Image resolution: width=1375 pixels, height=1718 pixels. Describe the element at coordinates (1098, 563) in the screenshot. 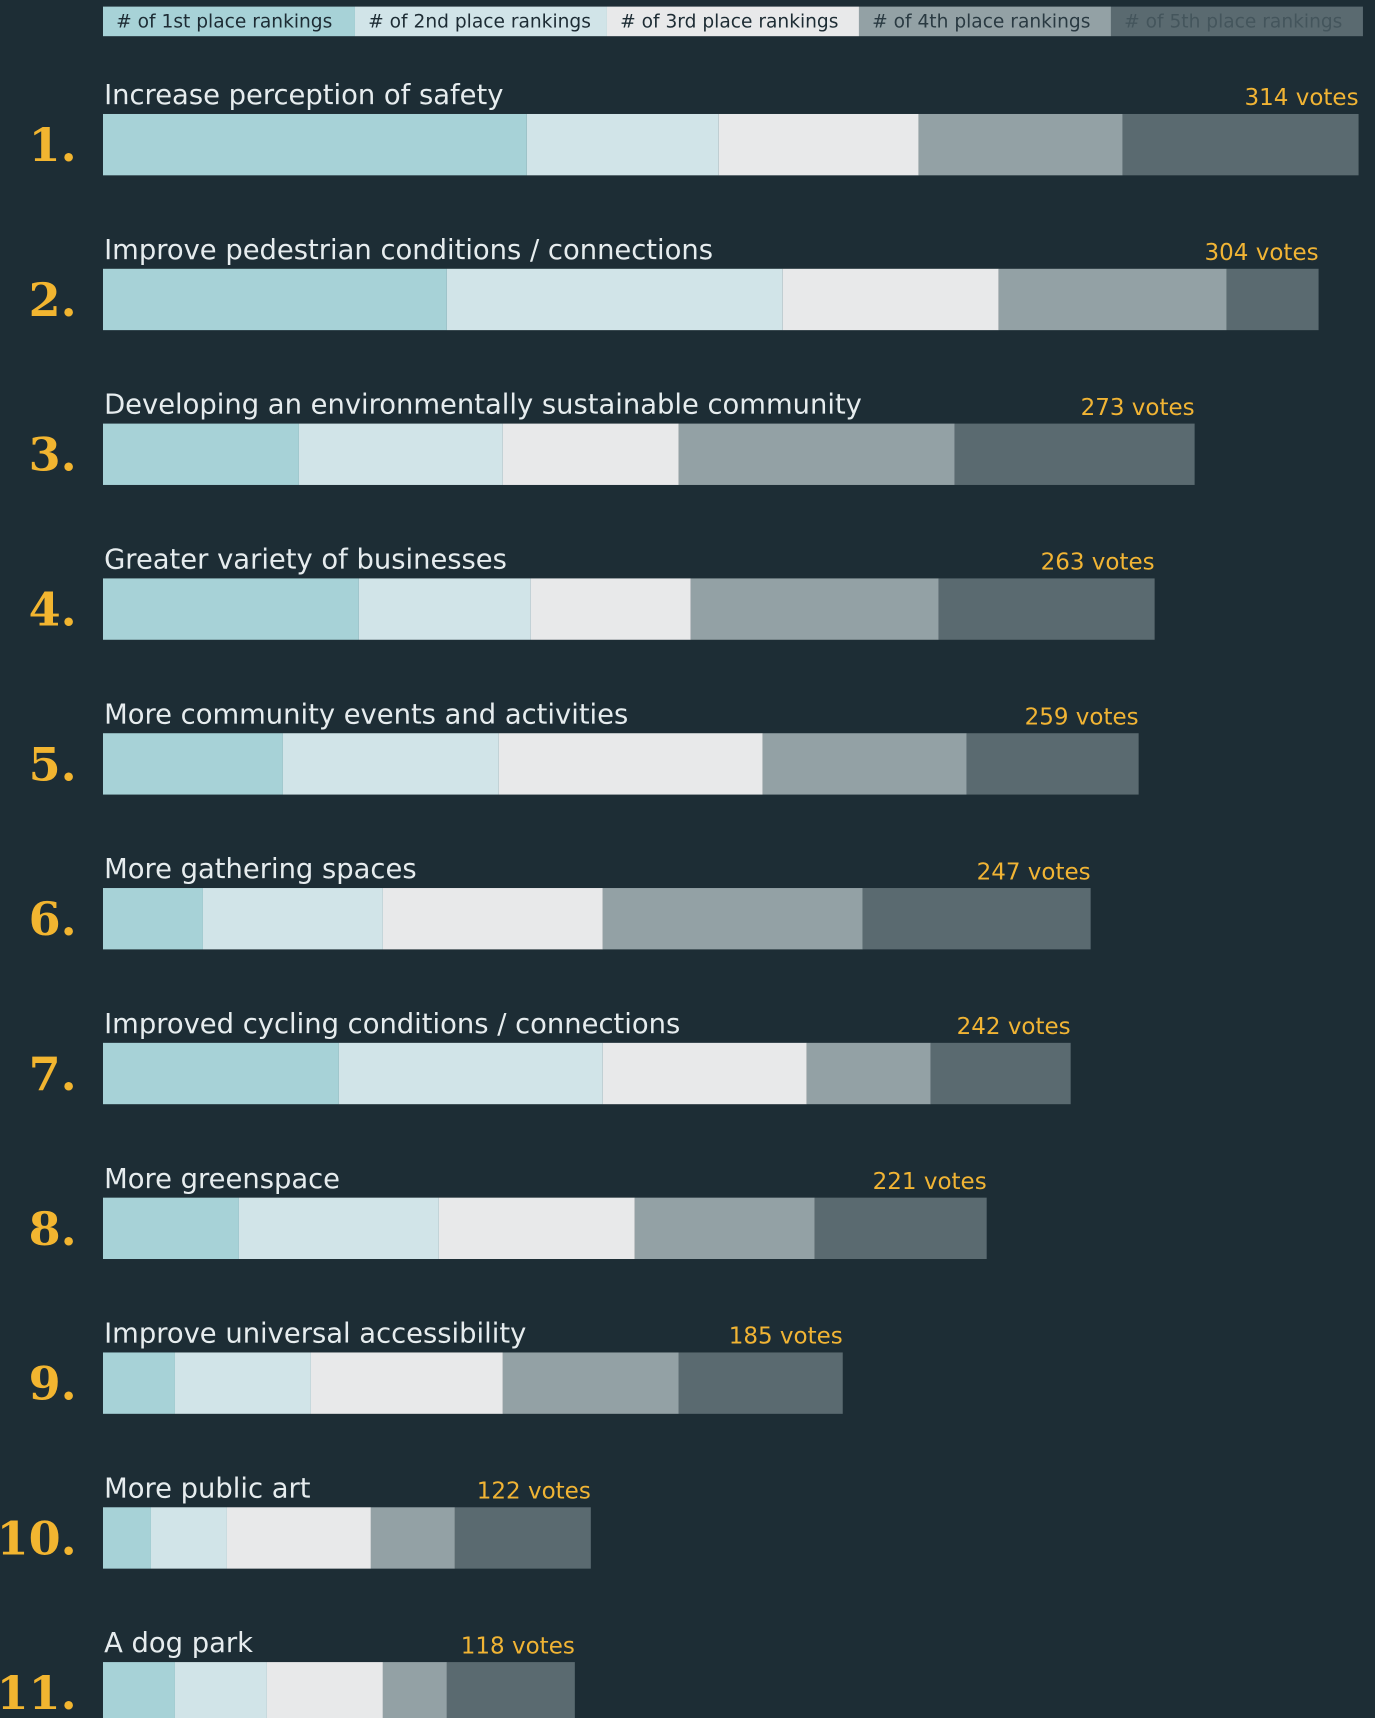

I see `total-label: 263 votes` at that location.